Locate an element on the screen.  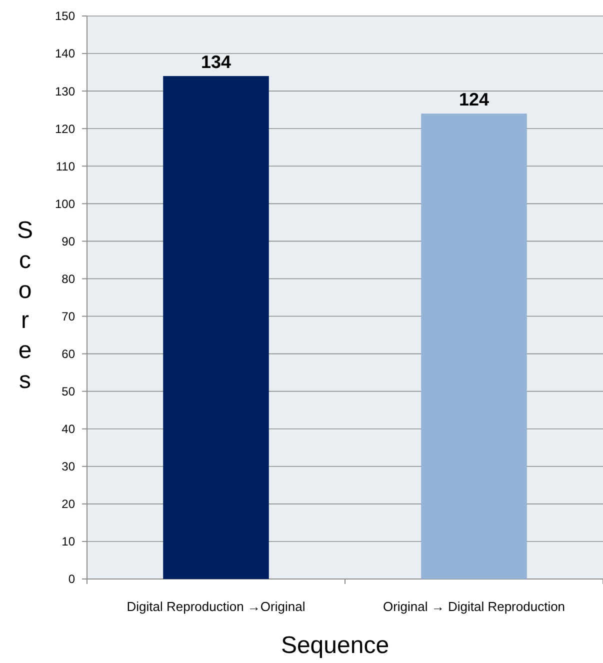
y-tick-label: 80 is located at coordinates (69, 279).